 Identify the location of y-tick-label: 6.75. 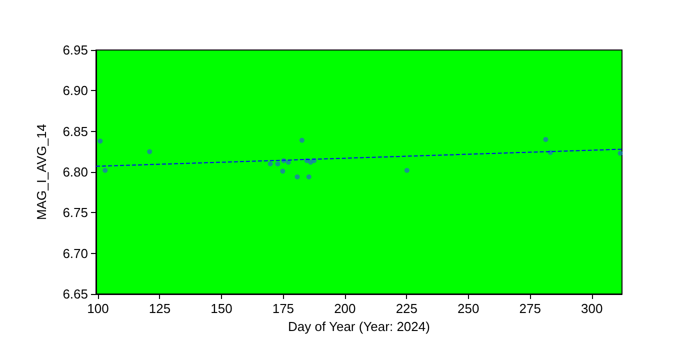
(75, 212).